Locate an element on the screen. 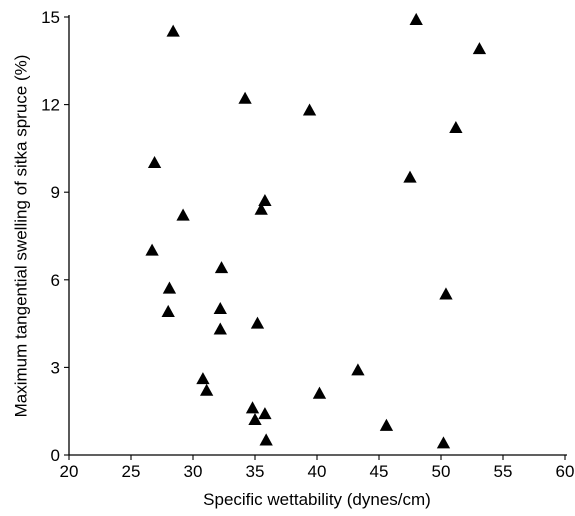 This screenshot has height=516, width=575. y-tick-label: 3 is located at coordinates (55, 367).